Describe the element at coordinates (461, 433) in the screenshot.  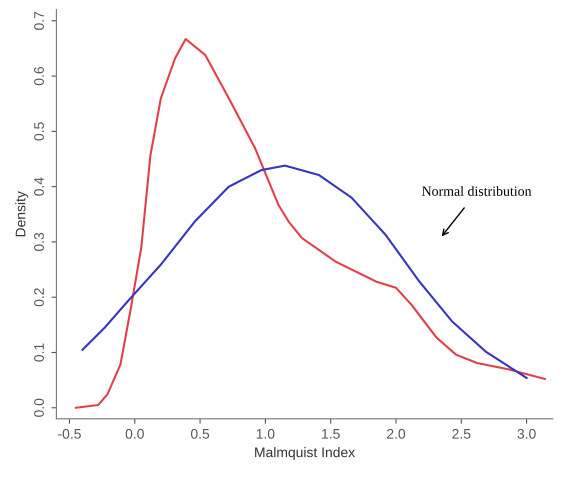
I see `x-tick-label: 2.5` at that location.